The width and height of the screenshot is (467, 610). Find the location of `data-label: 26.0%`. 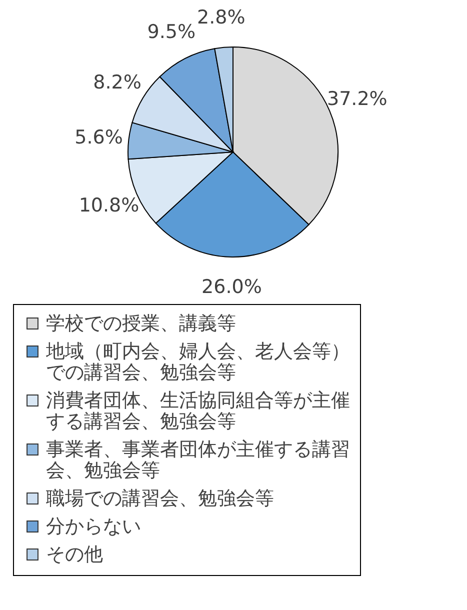

data-label: 26.0% is located at coordinates (232, 287).